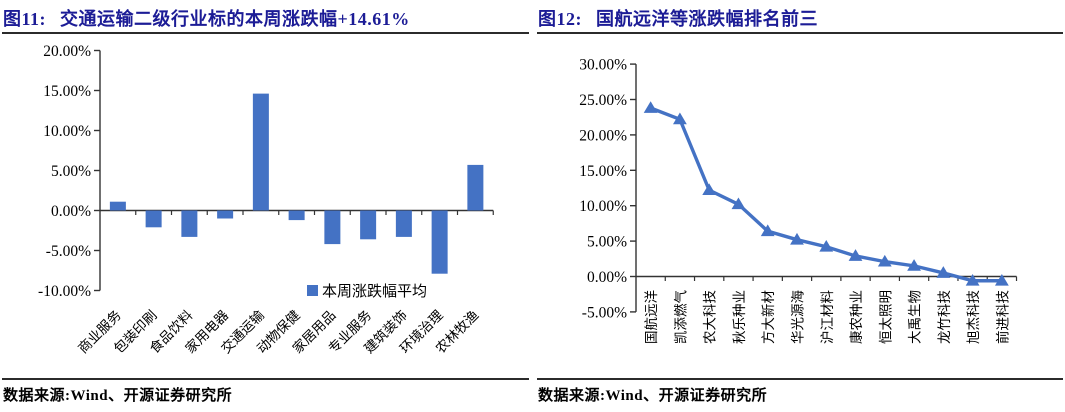  Describe the element at coordinates (710, 317) in the screenshot. I see `x-category-label: 农大科技` at that location.